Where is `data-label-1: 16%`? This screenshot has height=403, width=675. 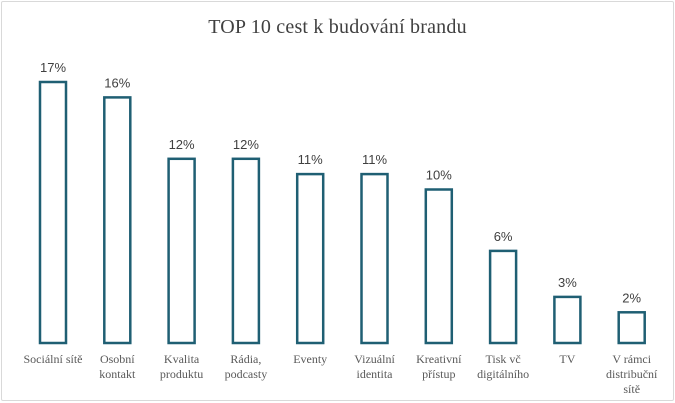 data-label-1: 16% is located at coordinates (117, 82).